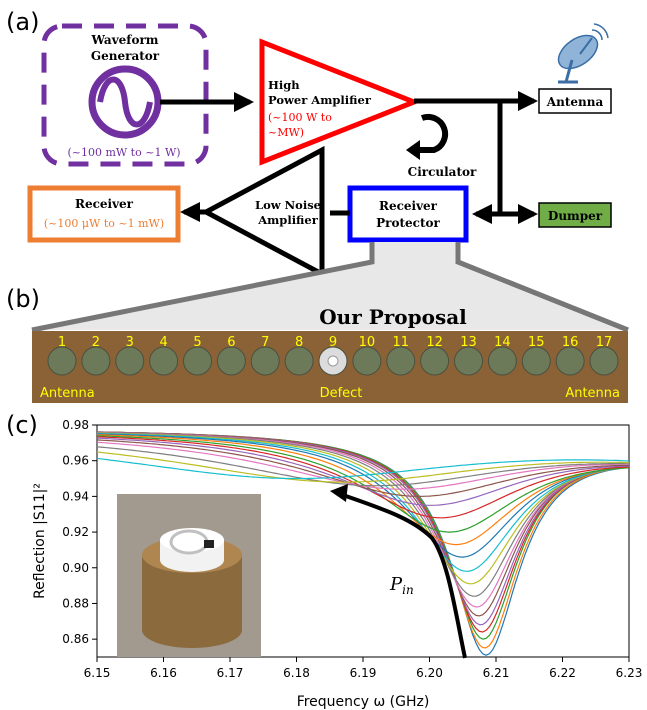  I want to click on high-power-amplifier-triangle, so click(340, 102).